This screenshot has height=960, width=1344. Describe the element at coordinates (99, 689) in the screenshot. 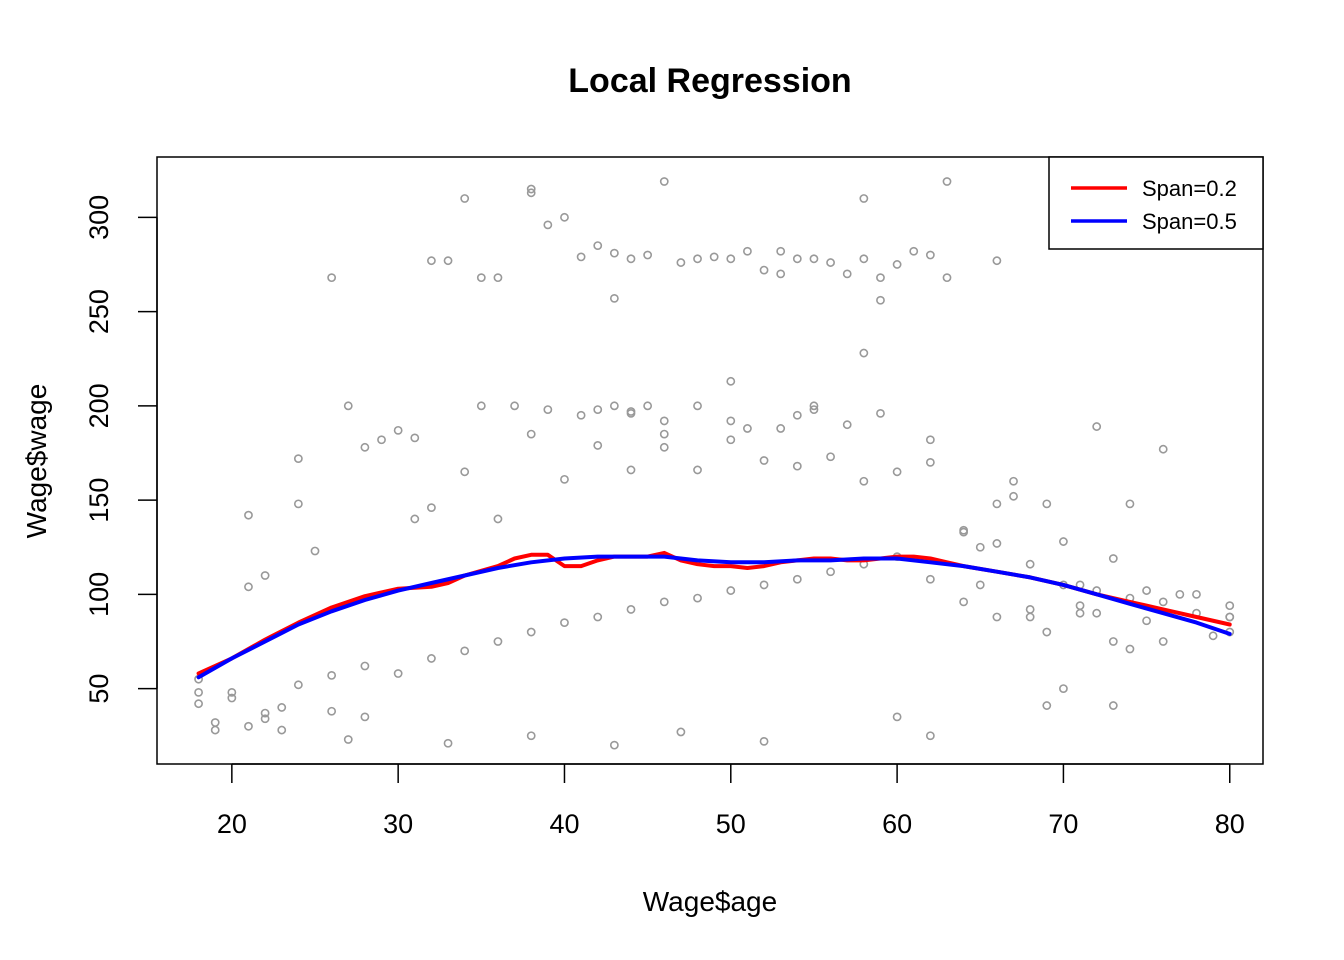

I see `y-tick-label: 50` at that location.